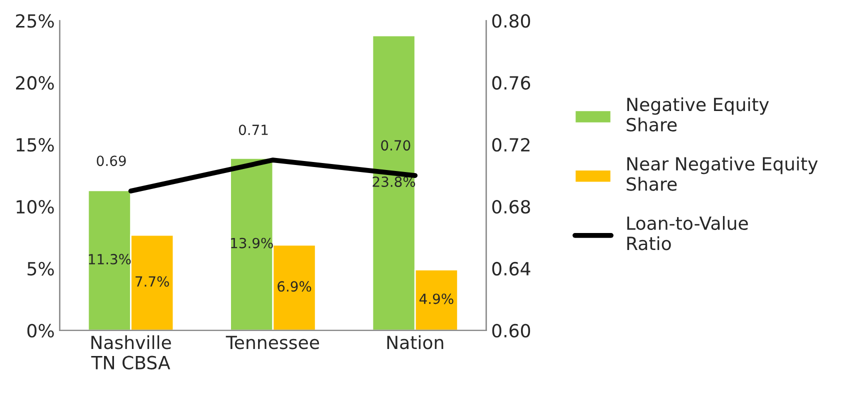 The width and height of the screenshot is (853, 413). Describe the element at coordinates (40, 331) in the screenshot. I see `y-tick-label: 0%` at that location.